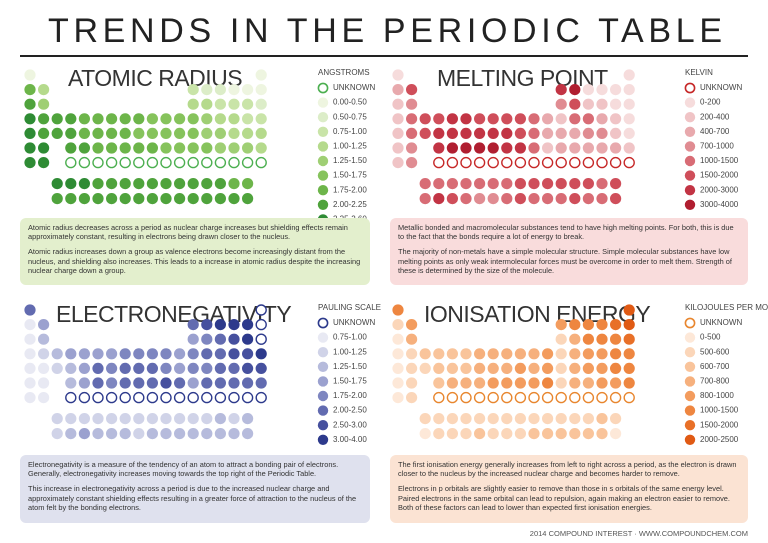 This screenshot has height=543, width=768. I want to click on legend-label: 1.00-1.25, so click(350, 146).